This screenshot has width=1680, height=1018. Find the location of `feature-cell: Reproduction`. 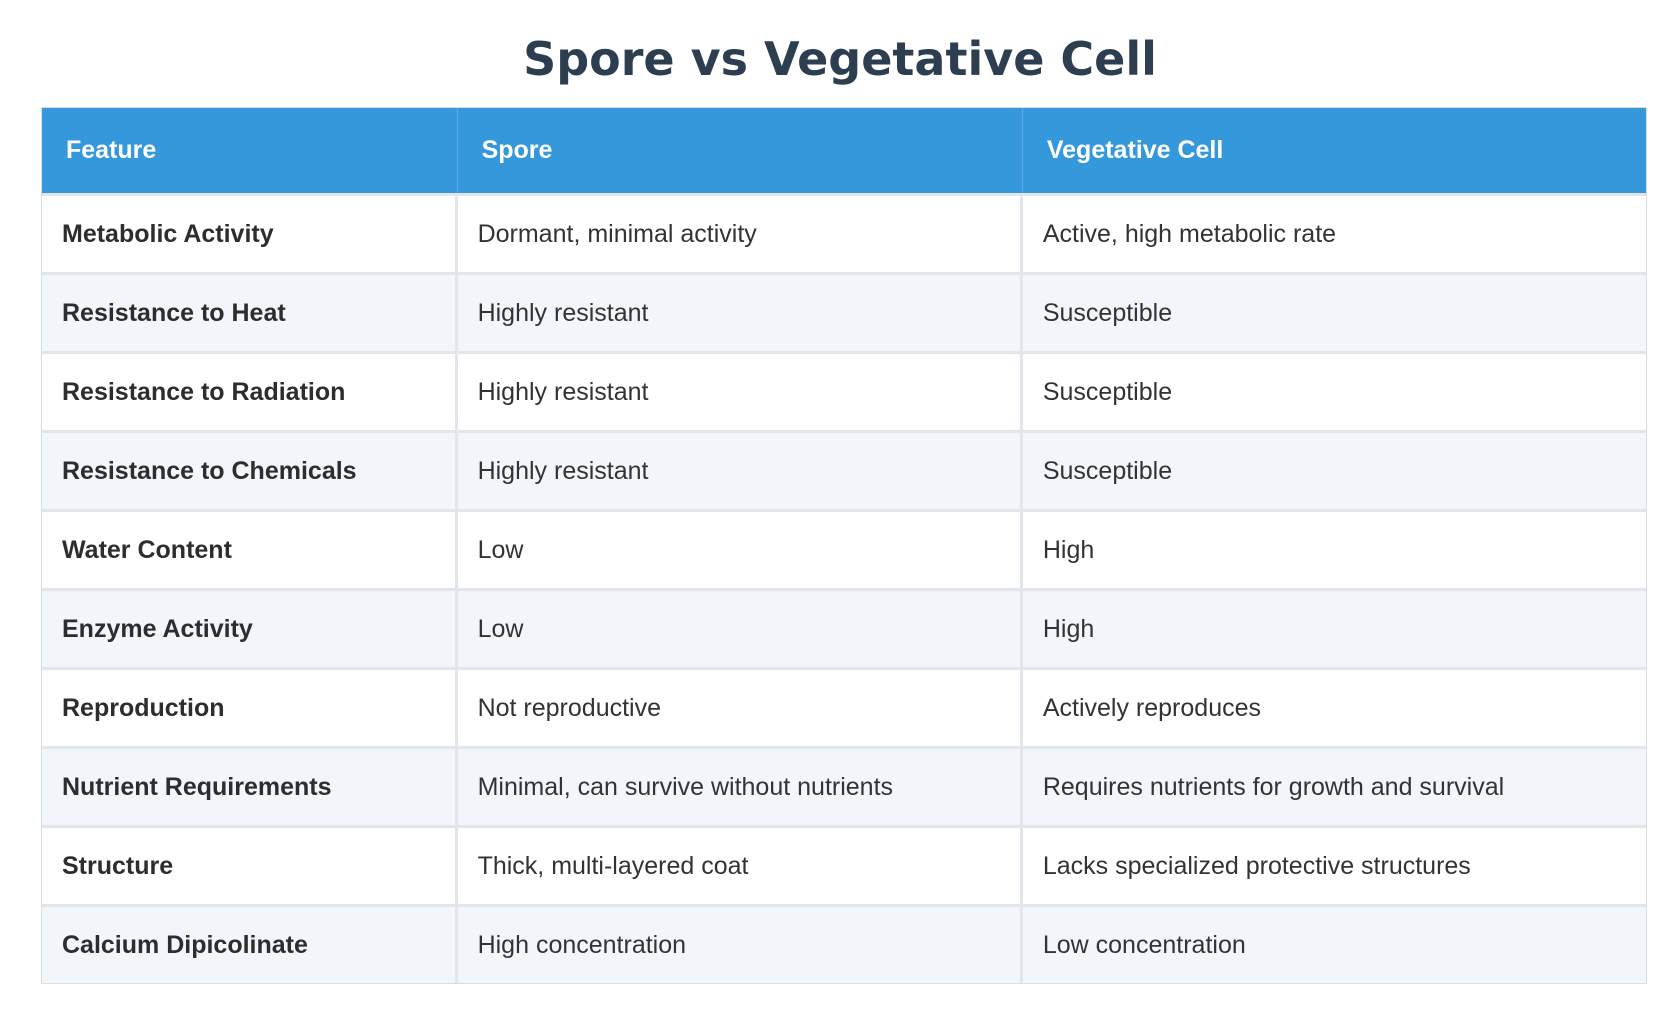

feature-cell: Reproduction is located at coordinates (250, 706).